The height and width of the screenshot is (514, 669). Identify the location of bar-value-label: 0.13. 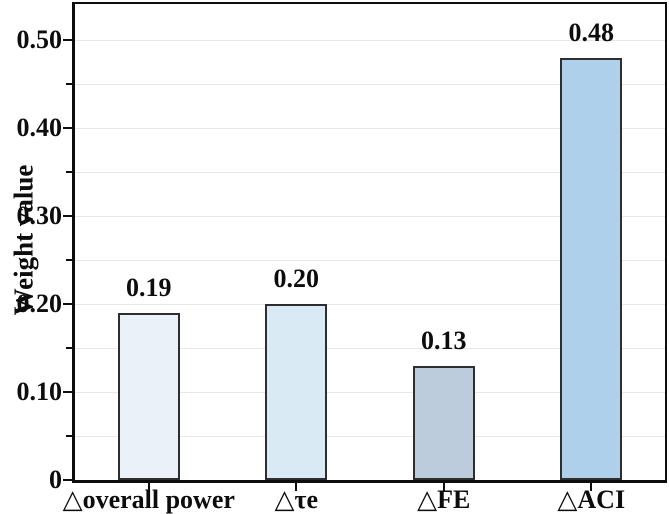
(444, 340).